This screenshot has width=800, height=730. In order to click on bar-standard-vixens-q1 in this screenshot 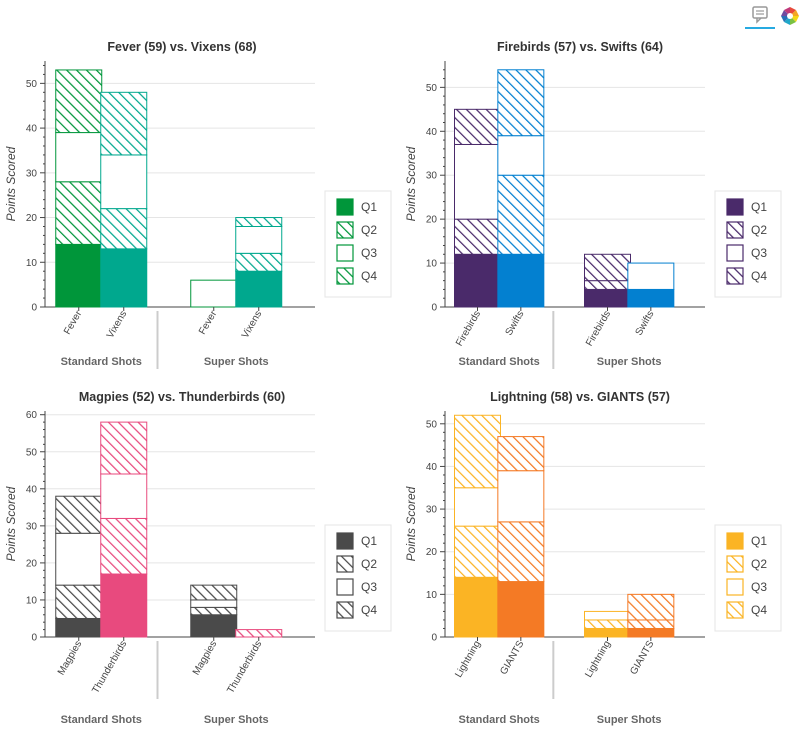, I will do `click(124, 278)`.